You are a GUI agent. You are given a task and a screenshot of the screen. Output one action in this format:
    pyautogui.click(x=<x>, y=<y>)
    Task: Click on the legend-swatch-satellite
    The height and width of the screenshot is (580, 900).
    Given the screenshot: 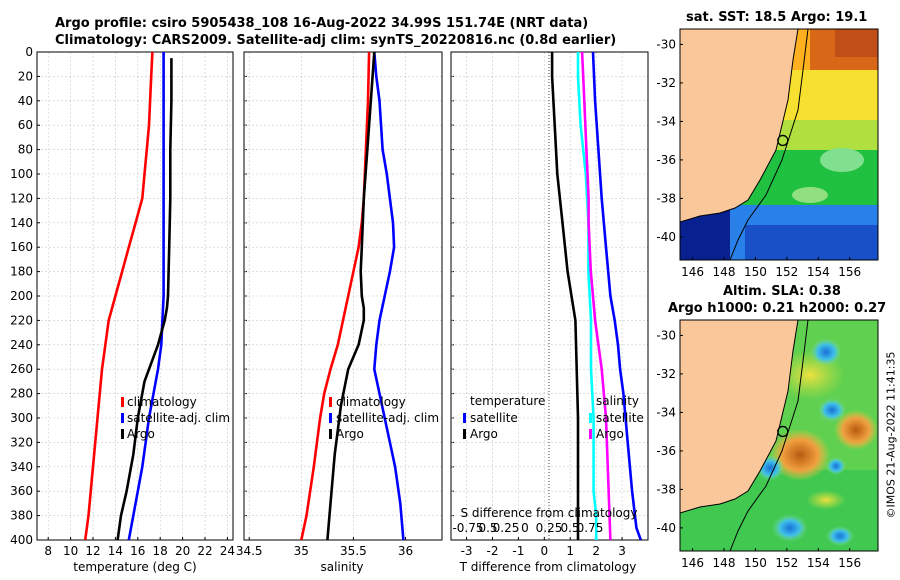 What is the action you would take?
    pyautogui.click(x=122, y=418)
    